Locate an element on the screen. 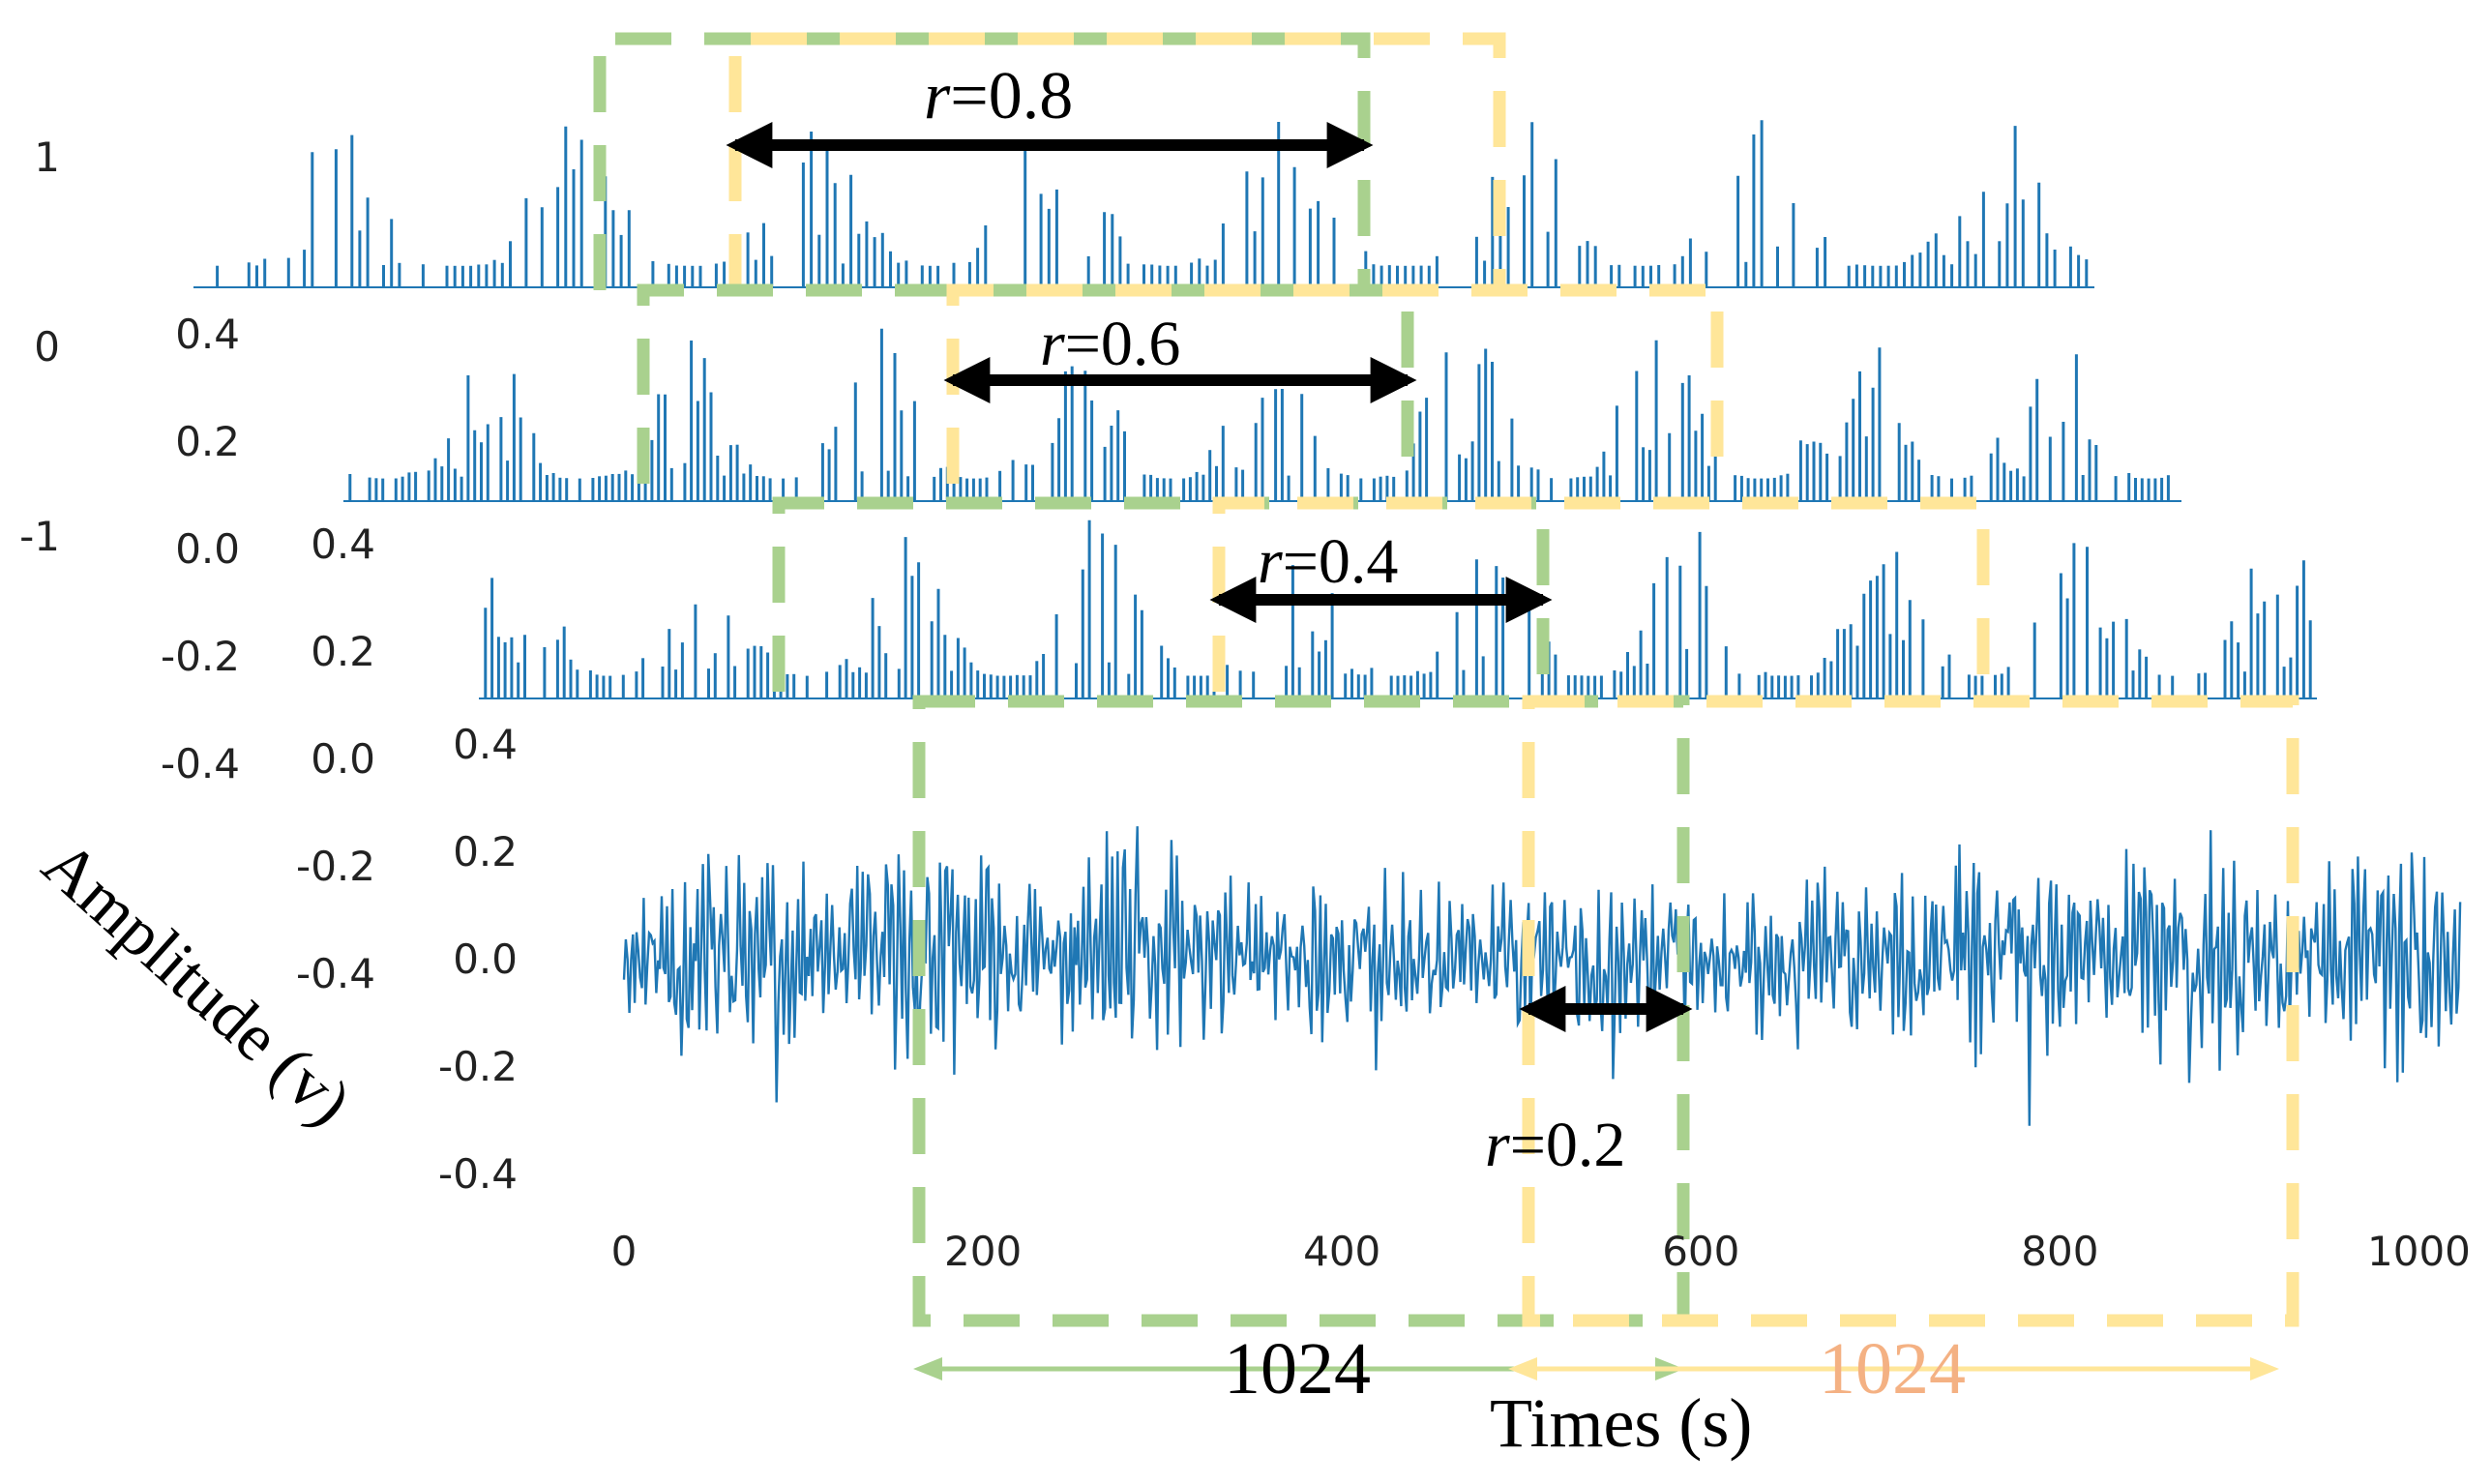 The image size is (2492, 1484). r-label-0.8: r=0.8 is located at coordinates (999, 96).